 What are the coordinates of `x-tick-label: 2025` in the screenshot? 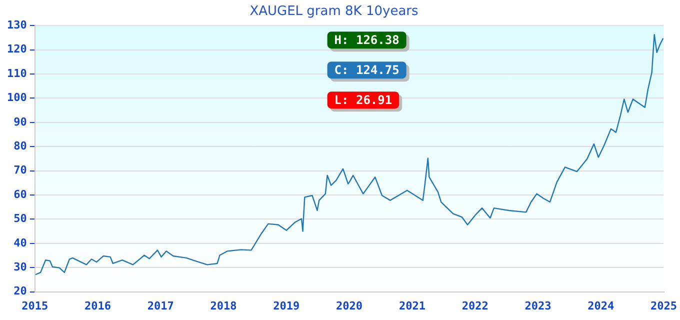 It's located at (664, 305).